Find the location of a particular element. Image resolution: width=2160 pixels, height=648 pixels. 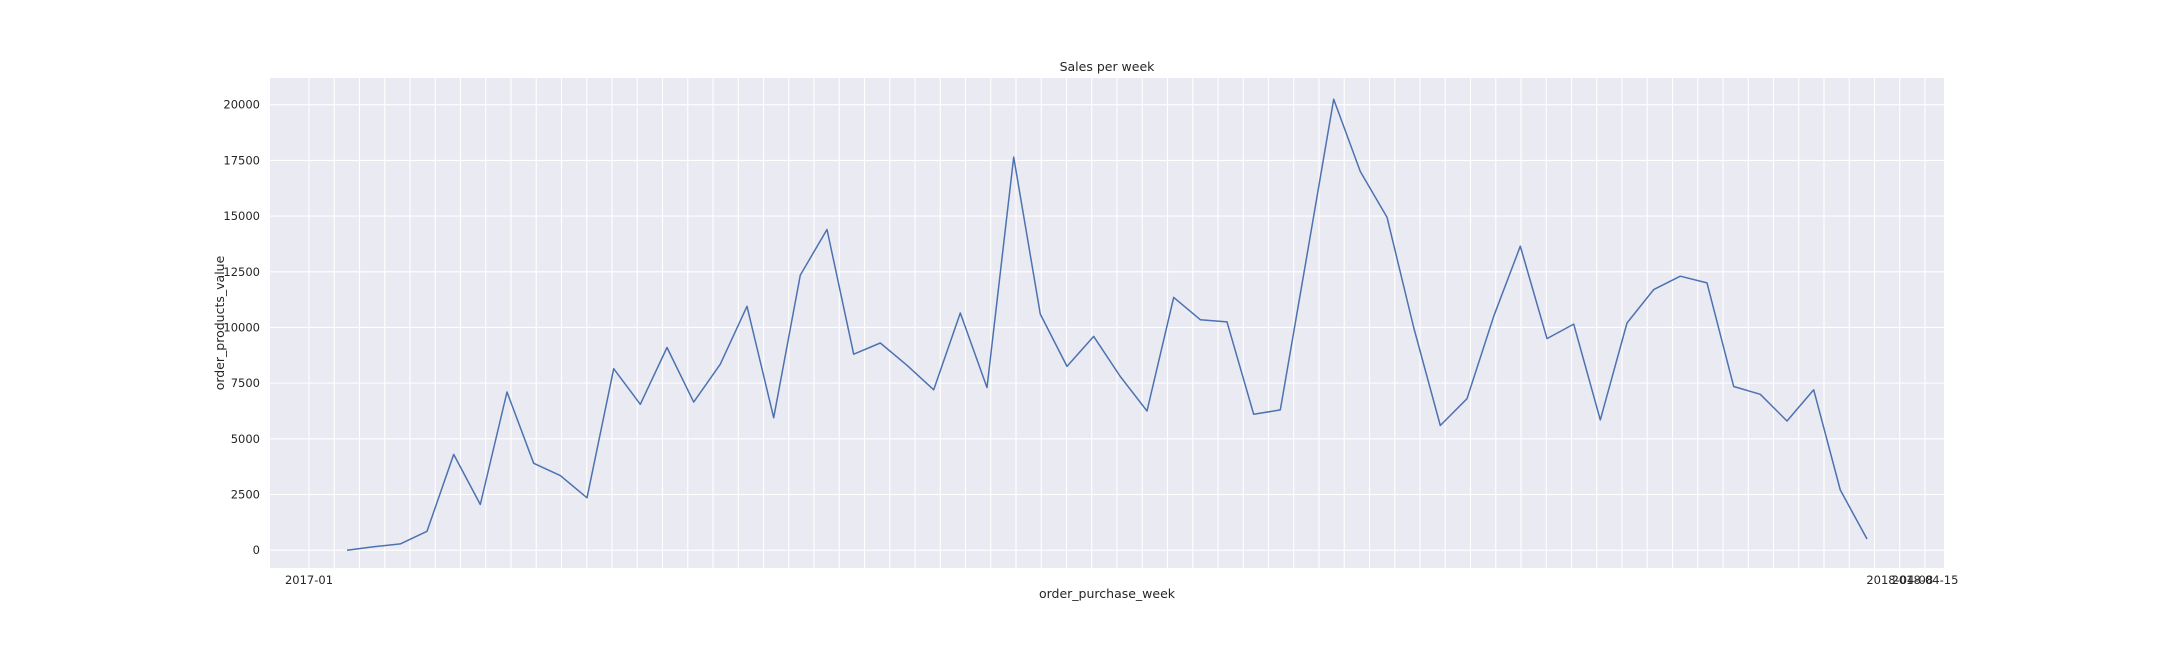

y-tick-labels: 0 2500 5000 7500 10000 12500 15000 17500 20000 is located at coordinates (241, 327).